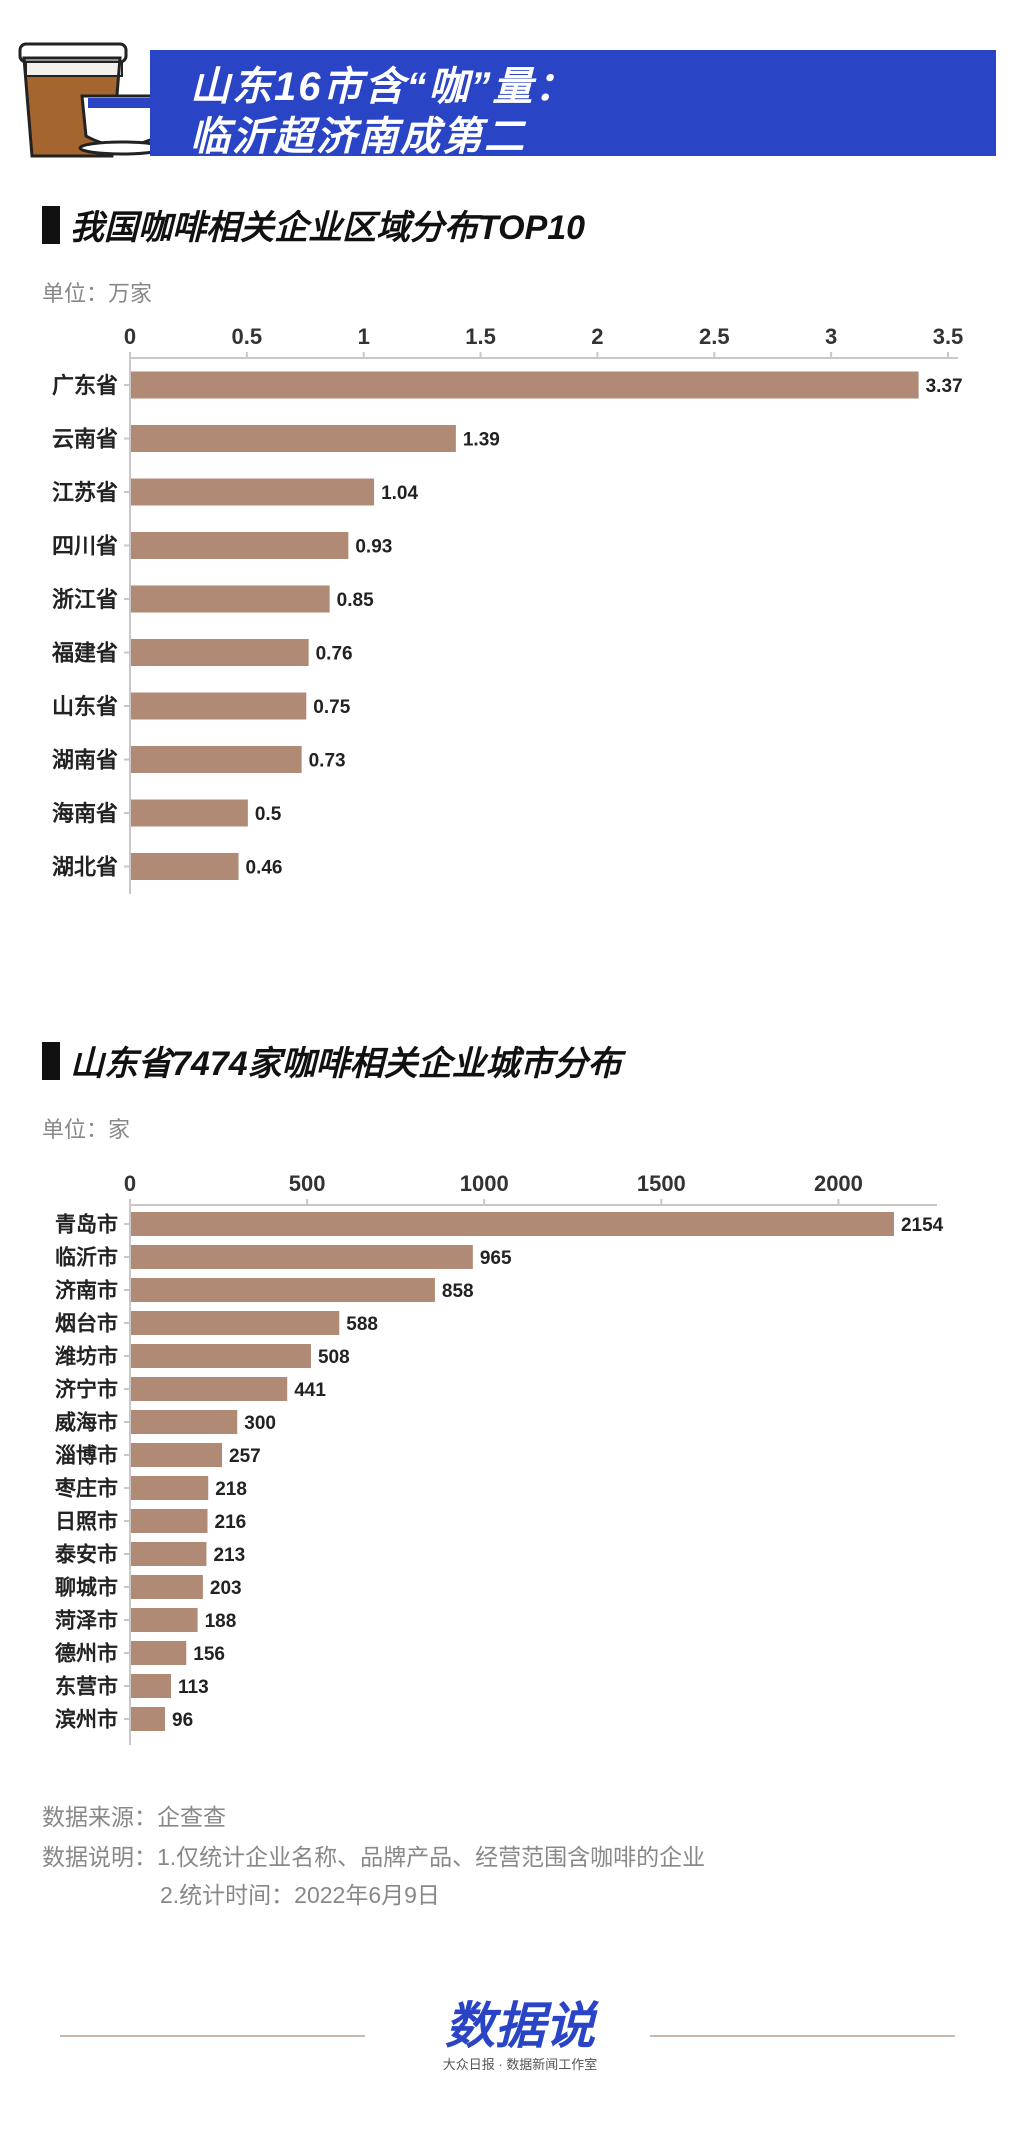  I want to click on title-banner: 山东16市含“咖”量： 临沂超济南成第二, so click(573, 104).